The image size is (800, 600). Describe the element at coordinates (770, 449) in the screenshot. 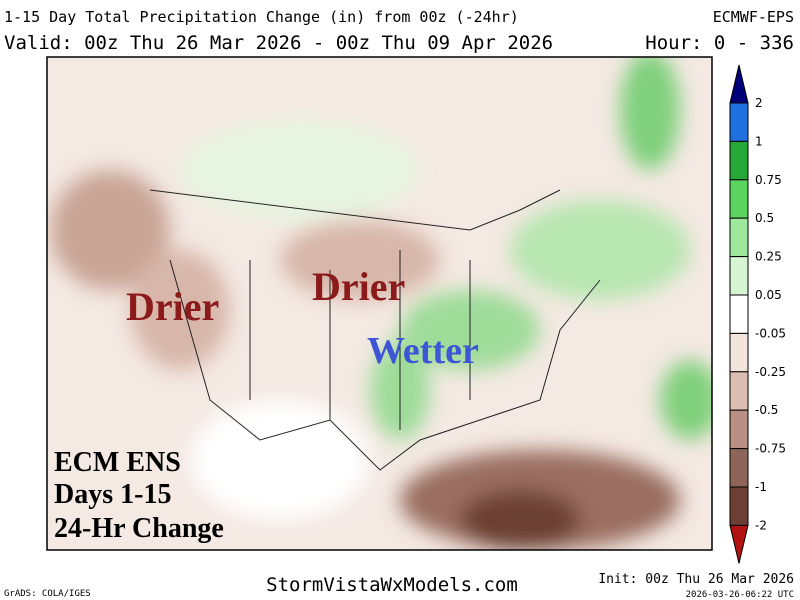

I see `colorbar-label: -0.75` at that location.